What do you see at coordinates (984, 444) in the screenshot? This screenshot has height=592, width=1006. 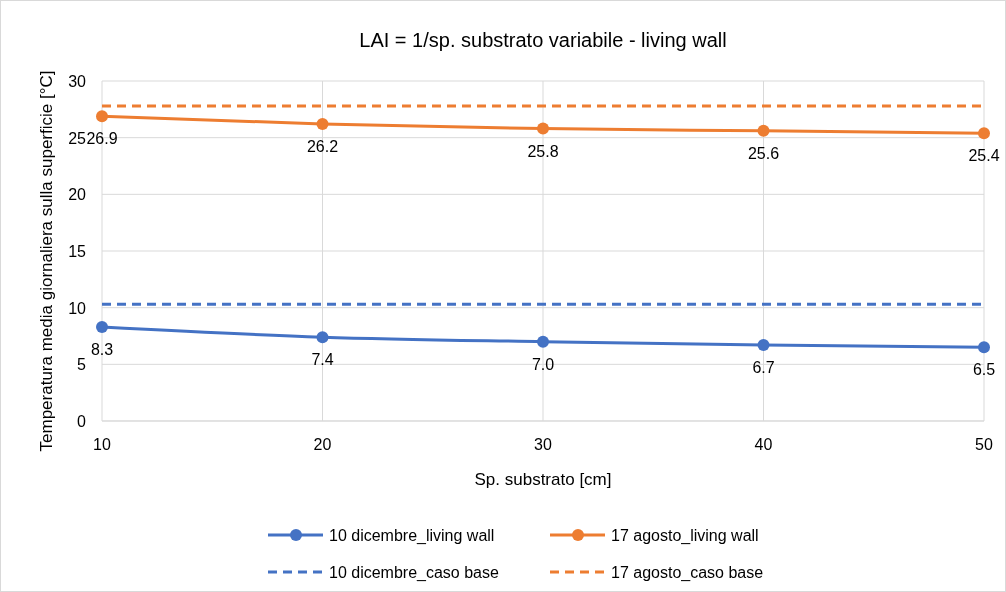 I see `x-tick-label: 50` at bounding box center [984, 444].